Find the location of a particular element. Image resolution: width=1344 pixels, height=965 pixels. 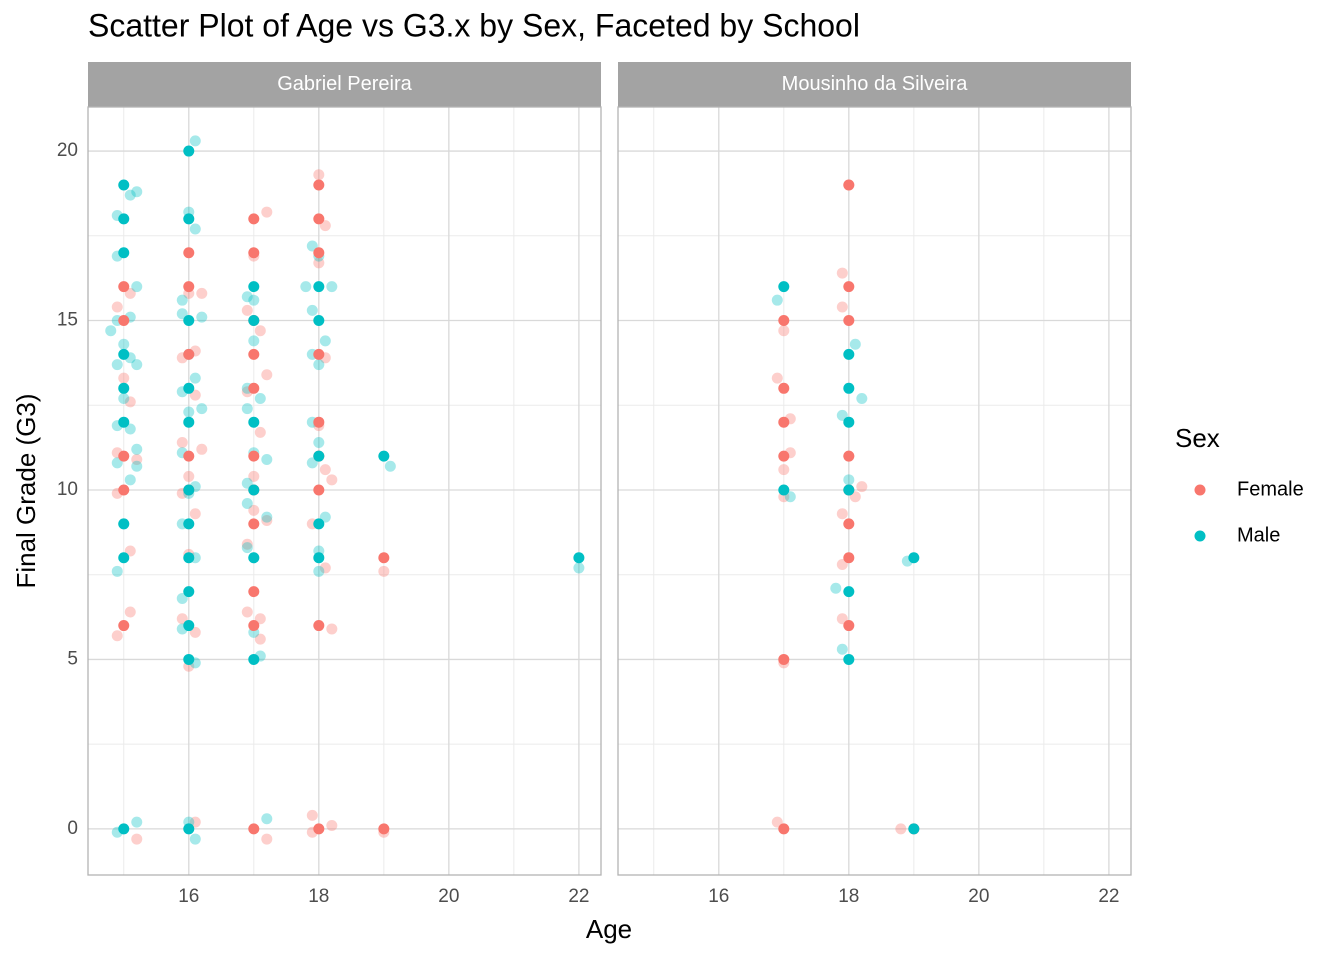

y-tick-label: 10 is located at coordinates (67, 489).